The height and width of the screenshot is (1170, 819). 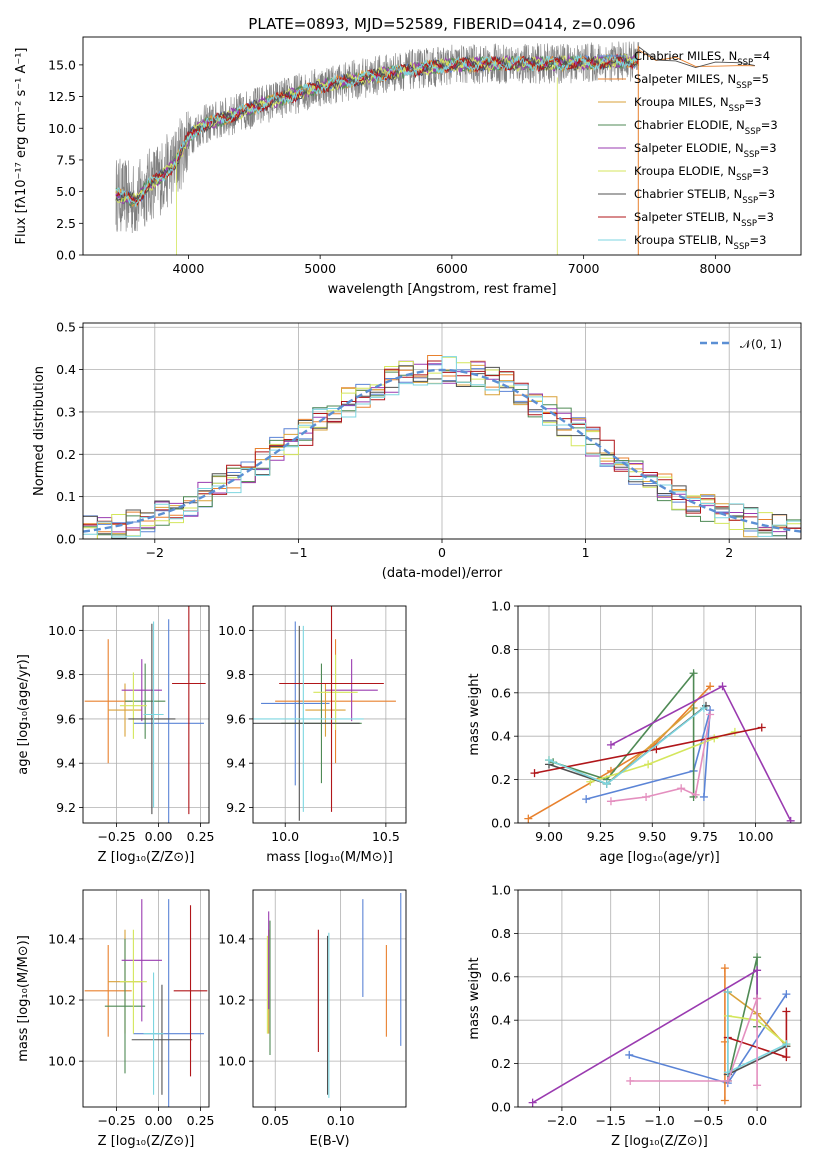 I want to click on plot-area-age-vs-mass, so click(x=324, y=713).